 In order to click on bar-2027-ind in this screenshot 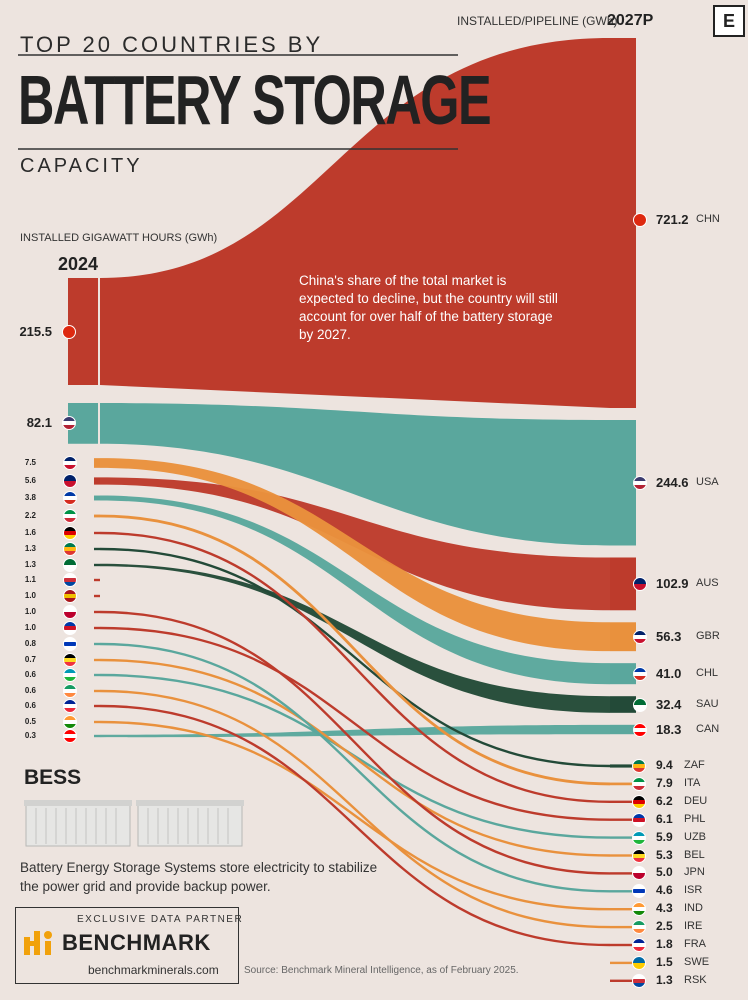, I will do `click(623, 909)`.